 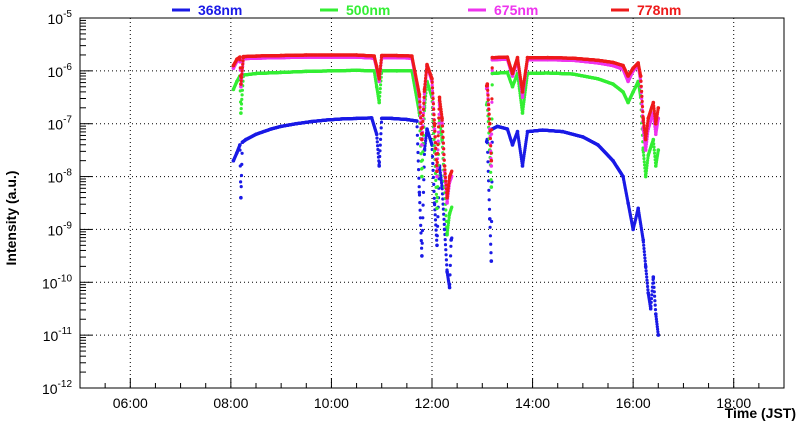 I want to click on x-tick-label: 12:00, so click(x=431, y=403).